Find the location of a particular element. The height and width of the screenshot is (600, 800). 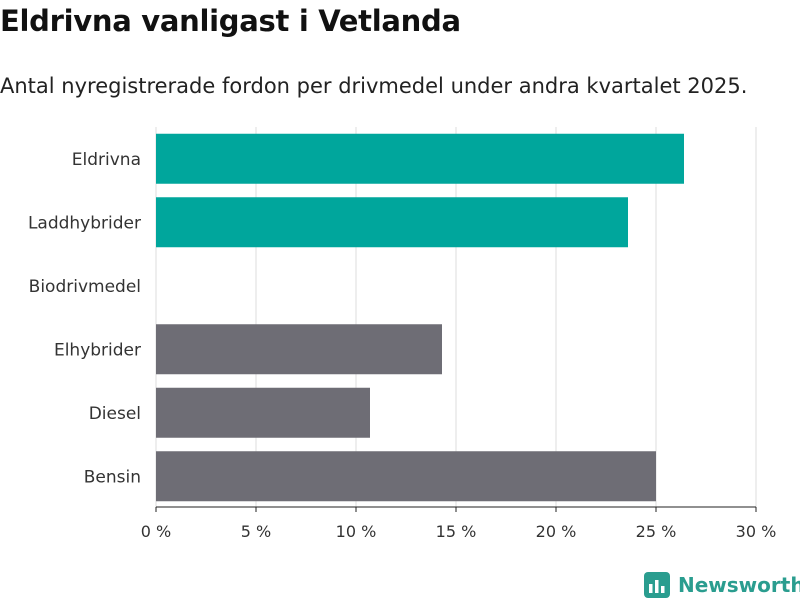

bar-elhybrider is located at coordinates (299, 349).